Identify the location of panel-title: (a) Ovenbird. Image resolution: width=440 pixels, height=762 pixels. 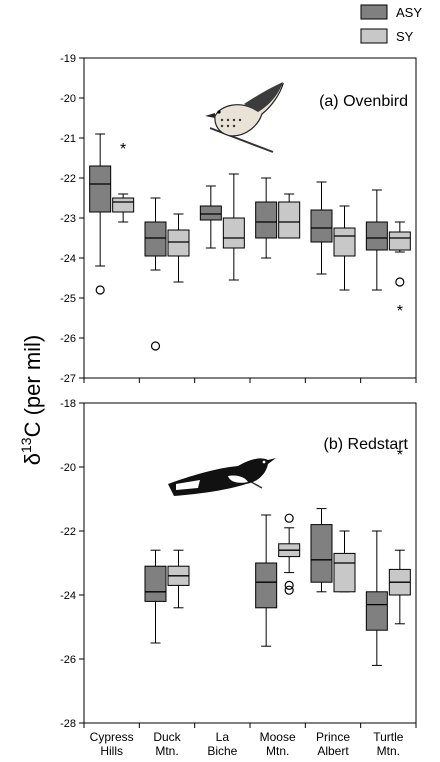
(363, 101).